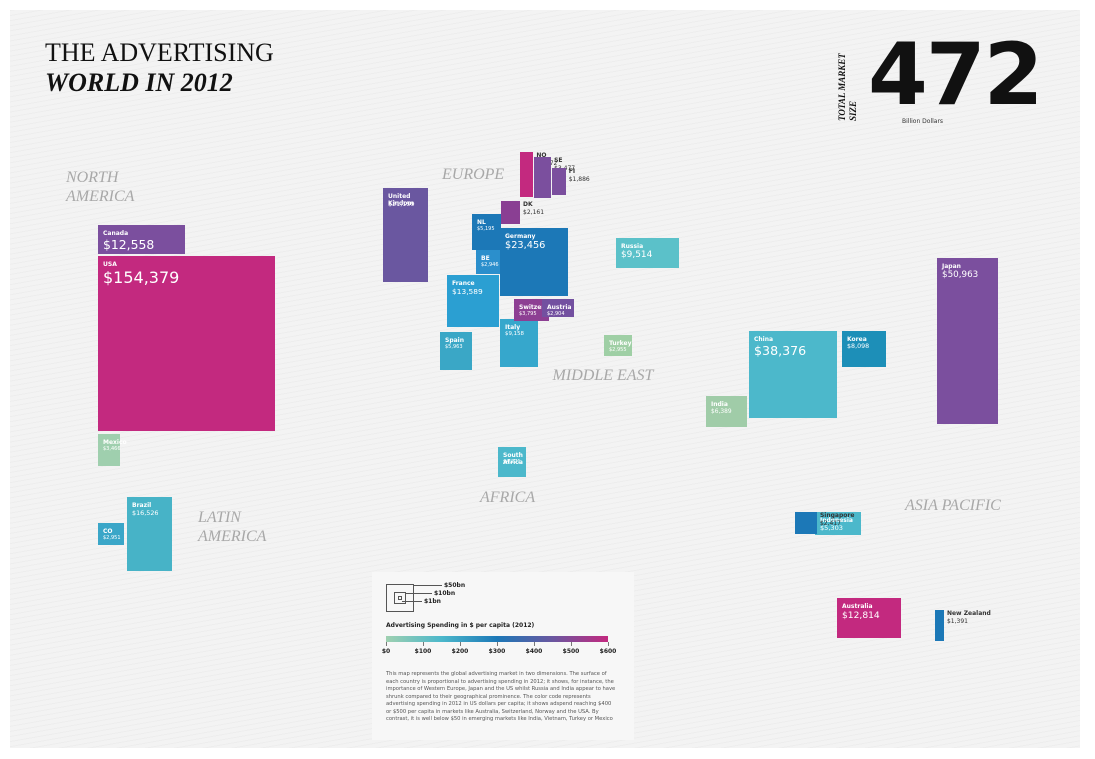 This screenshot has height=759, width=1095. What do you see at coordinates (141, 277) in the screenshot?
I see `country-value: $154,379` at bounding box center [141, 277].